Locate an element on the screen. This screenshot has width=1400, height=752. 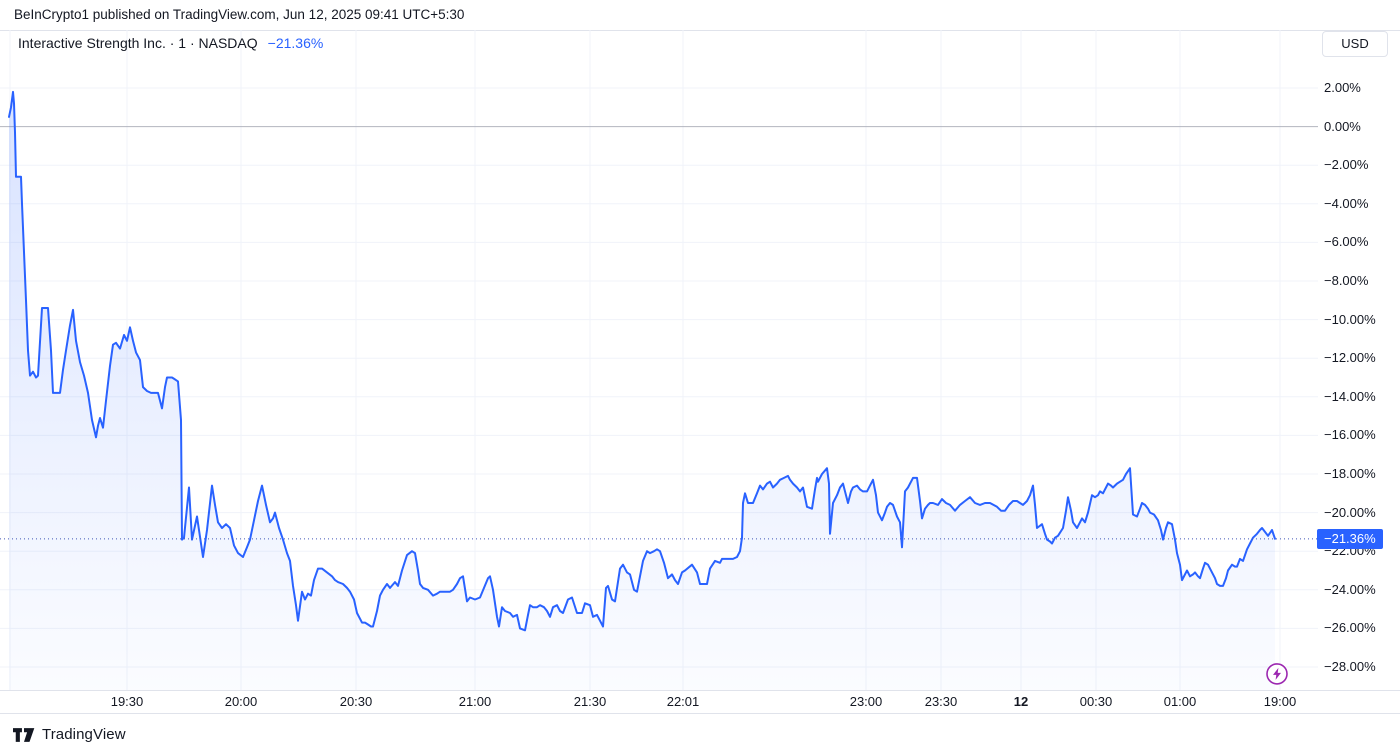
time-tick-label: 00:30 is located at coordinates (1096, 701).